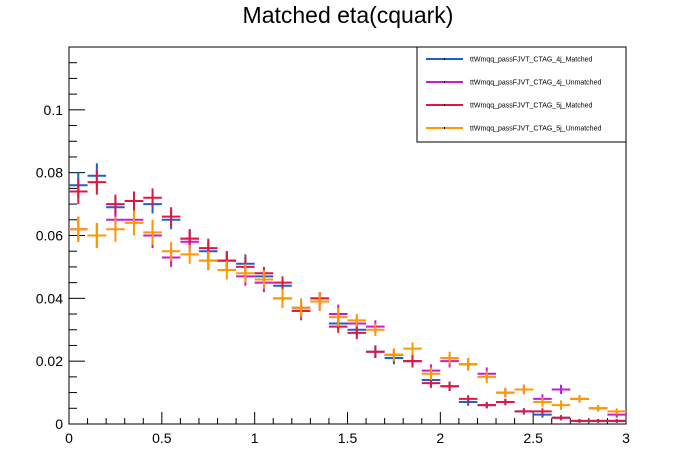 Image resolution: width=696 pixels, height=472 pixels. I want to click on x-tick-label: 1, so click(255, 438).